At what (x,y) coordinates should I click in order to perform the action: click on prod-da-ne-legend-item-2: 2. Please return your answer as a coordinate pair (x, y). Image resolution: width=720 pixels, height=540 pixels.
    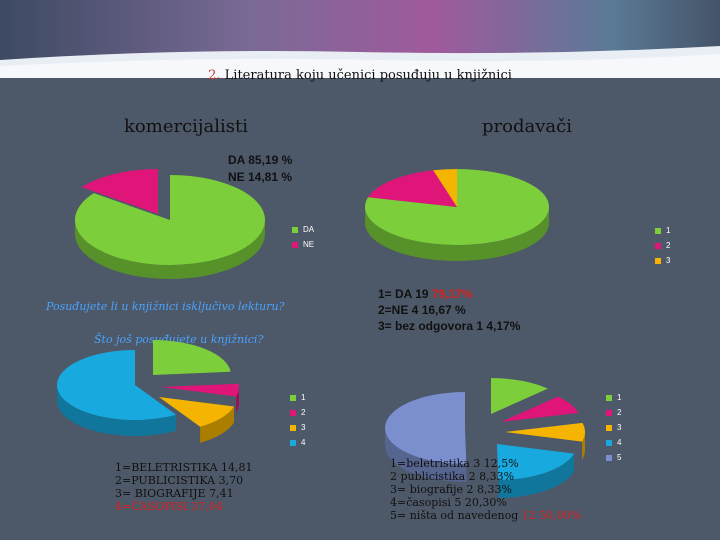
    Looking at the image, I should click on (662, 245).